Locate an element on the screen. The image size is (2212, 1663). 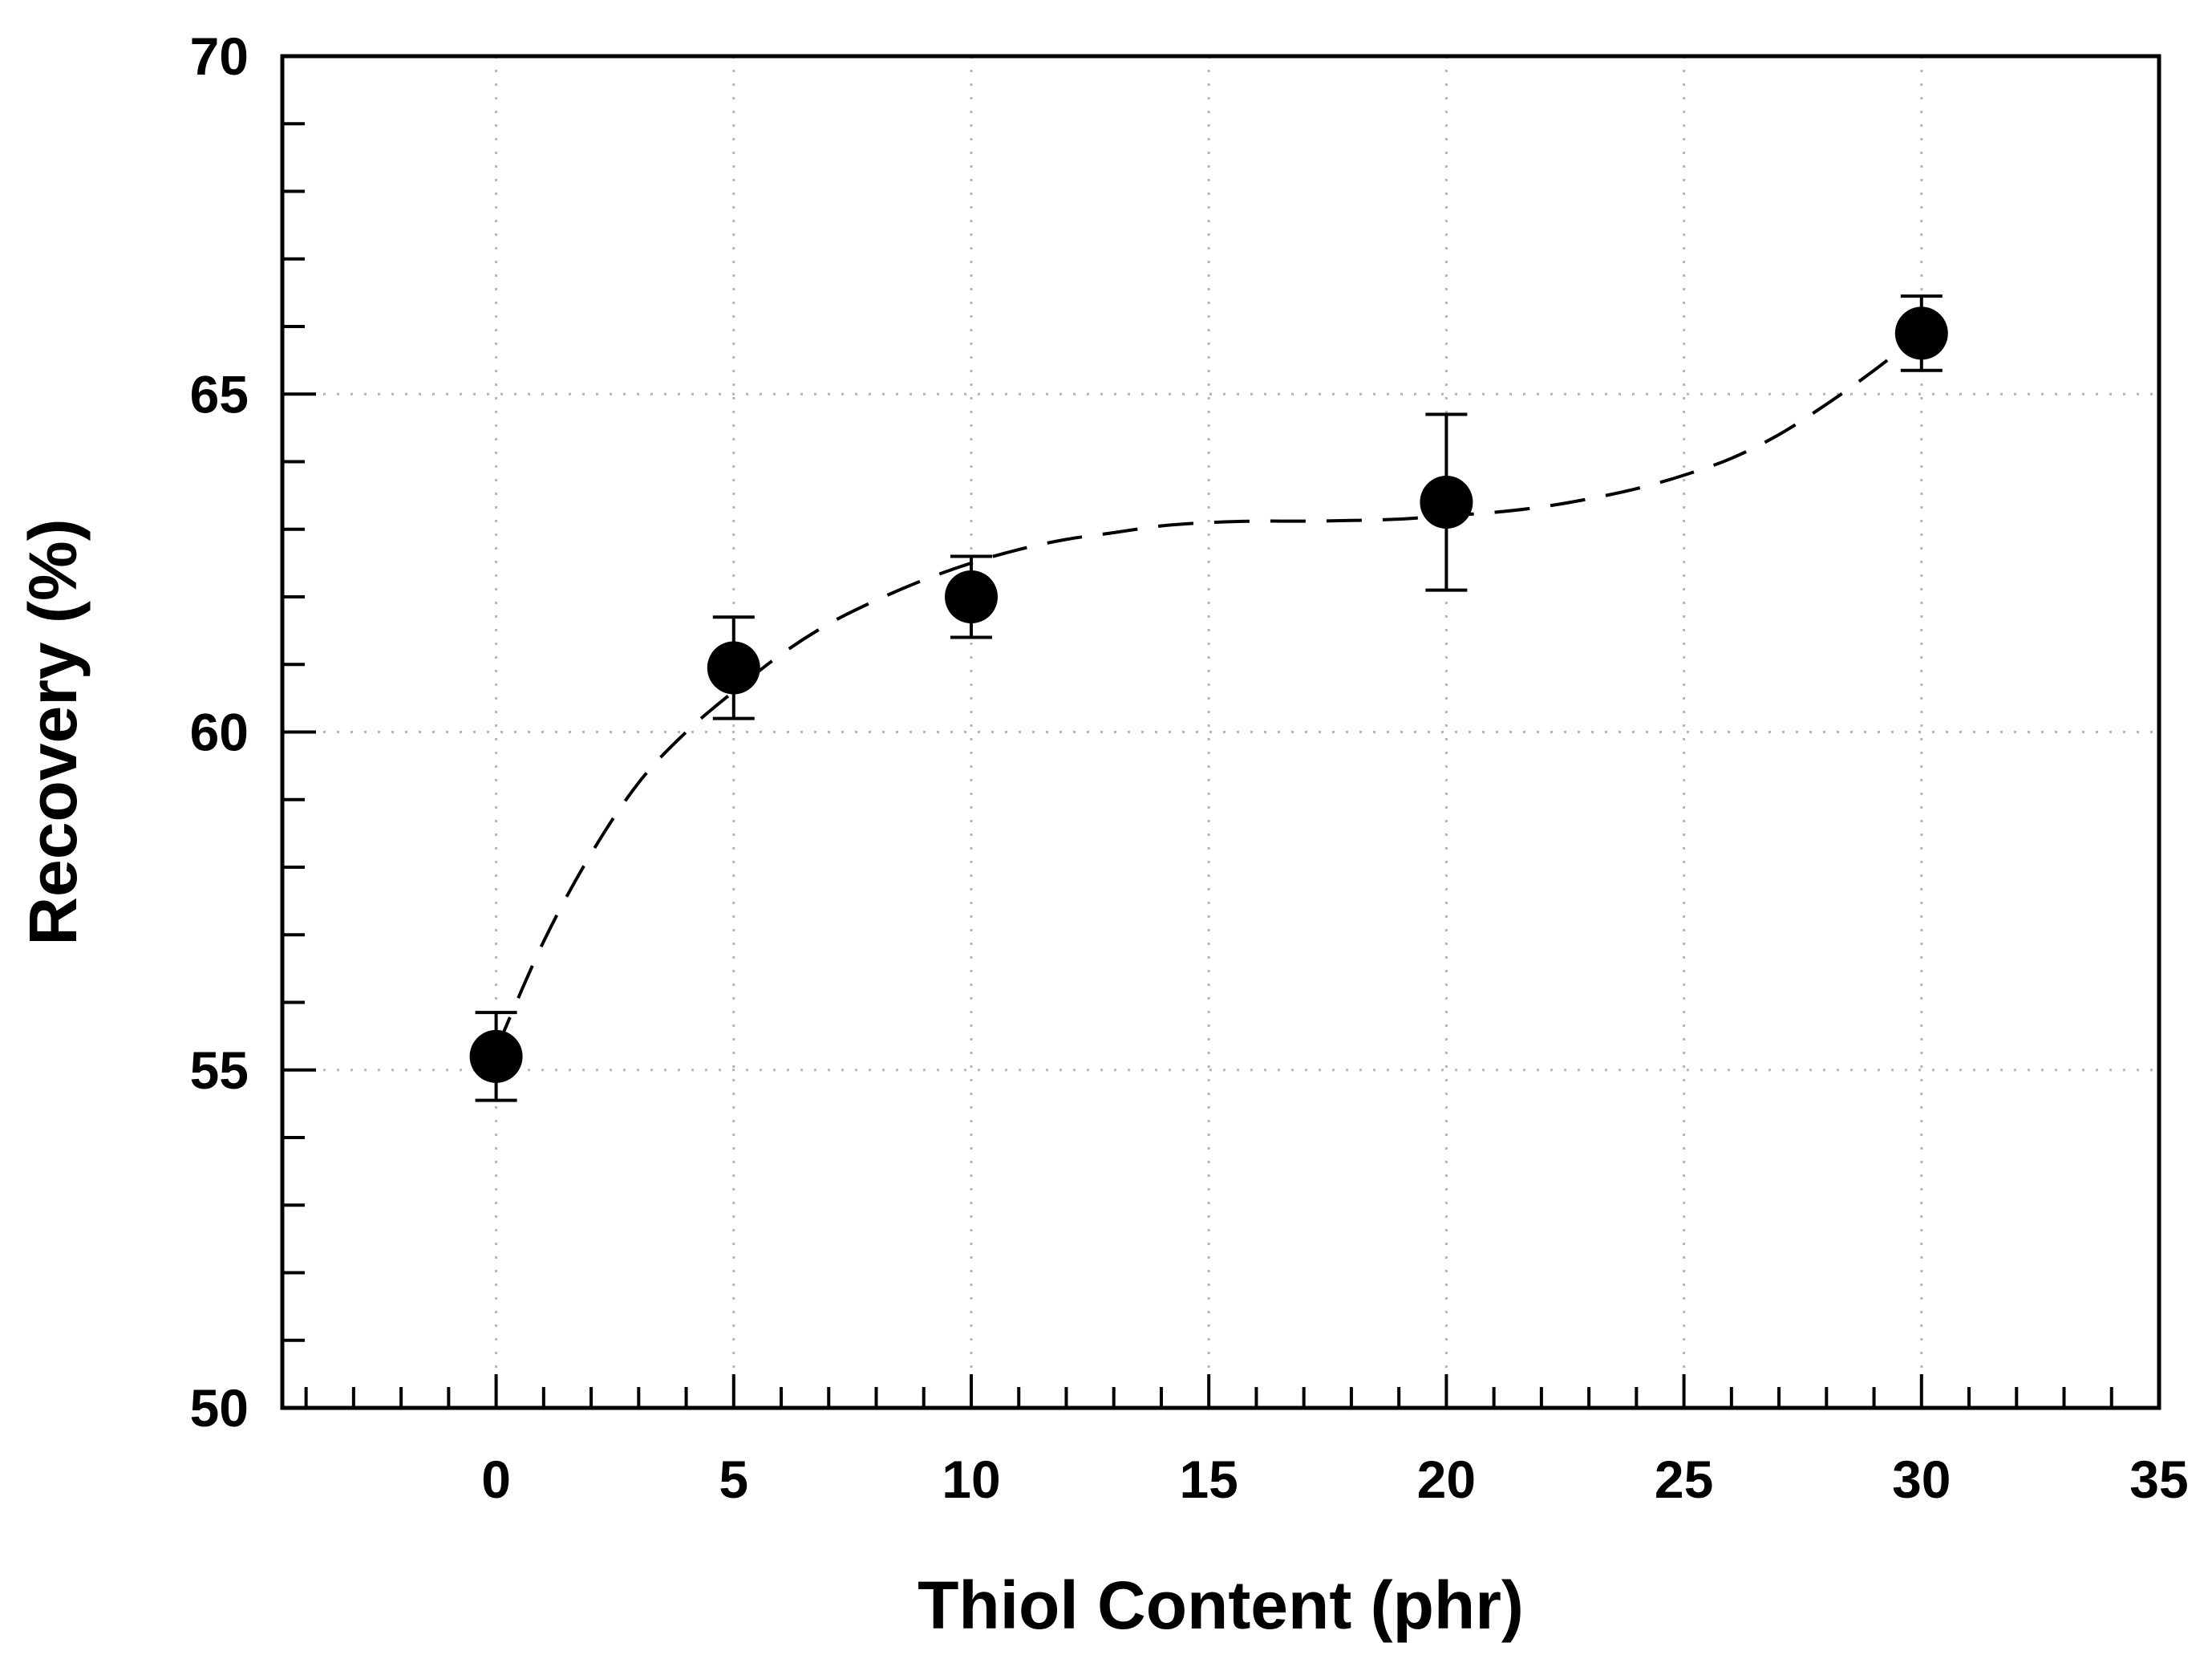
y-tick-label: 55 is located at coordinates (219, 1070).